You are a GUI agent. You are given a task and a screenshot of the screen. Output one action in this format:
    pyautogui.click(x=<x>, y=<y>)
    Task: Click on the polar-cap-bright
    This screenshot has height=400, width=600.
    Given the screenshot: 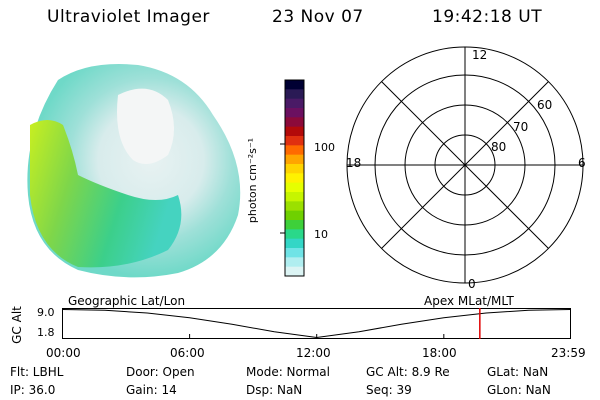 What is the action you would take?
    pyautogui.click(x=145, y=126)
    